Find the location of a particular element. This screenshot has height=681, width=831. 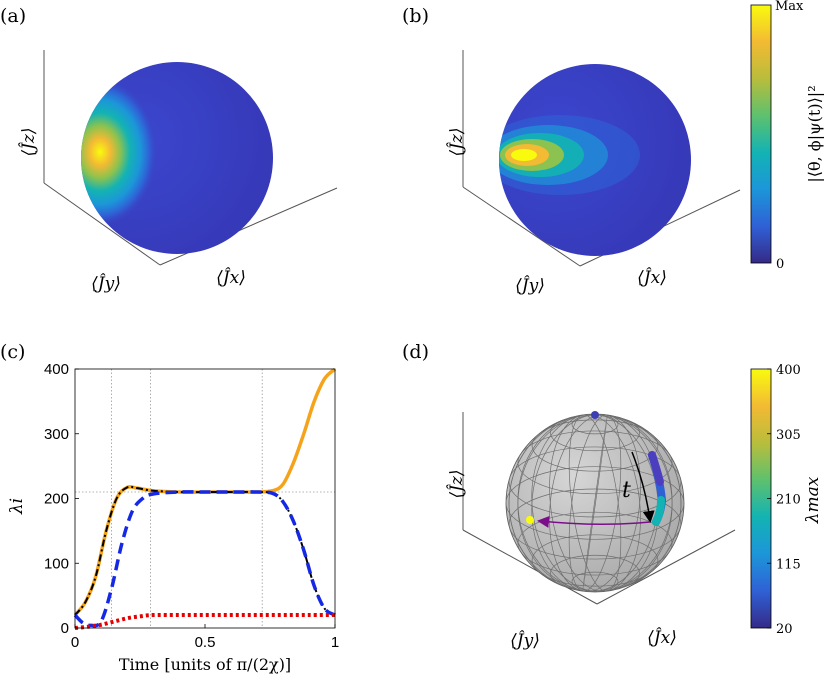

colorbar-bottom-label: λmax is located at coordinates (813, 500).